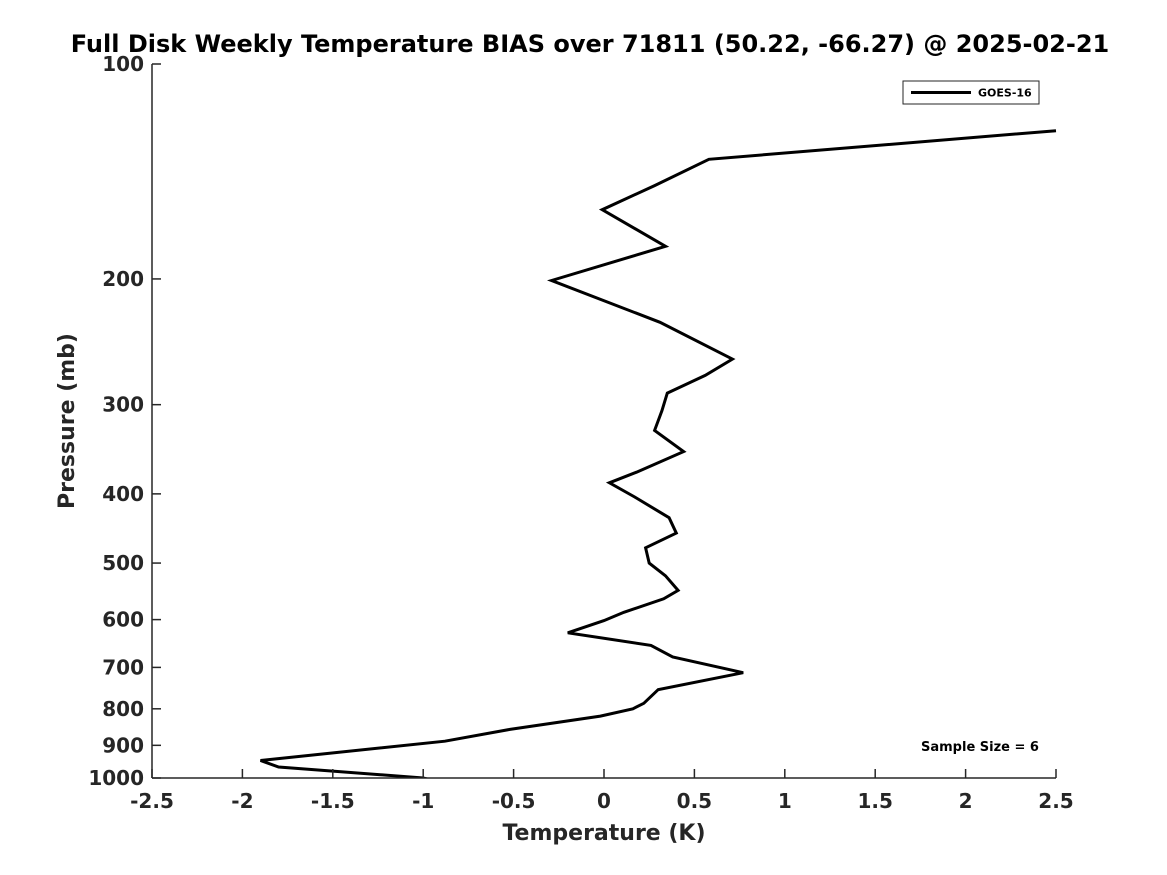 The height and width of the screenshot is (875, 1167). I want to click on y-tick-label: 200, so click(123, 279).